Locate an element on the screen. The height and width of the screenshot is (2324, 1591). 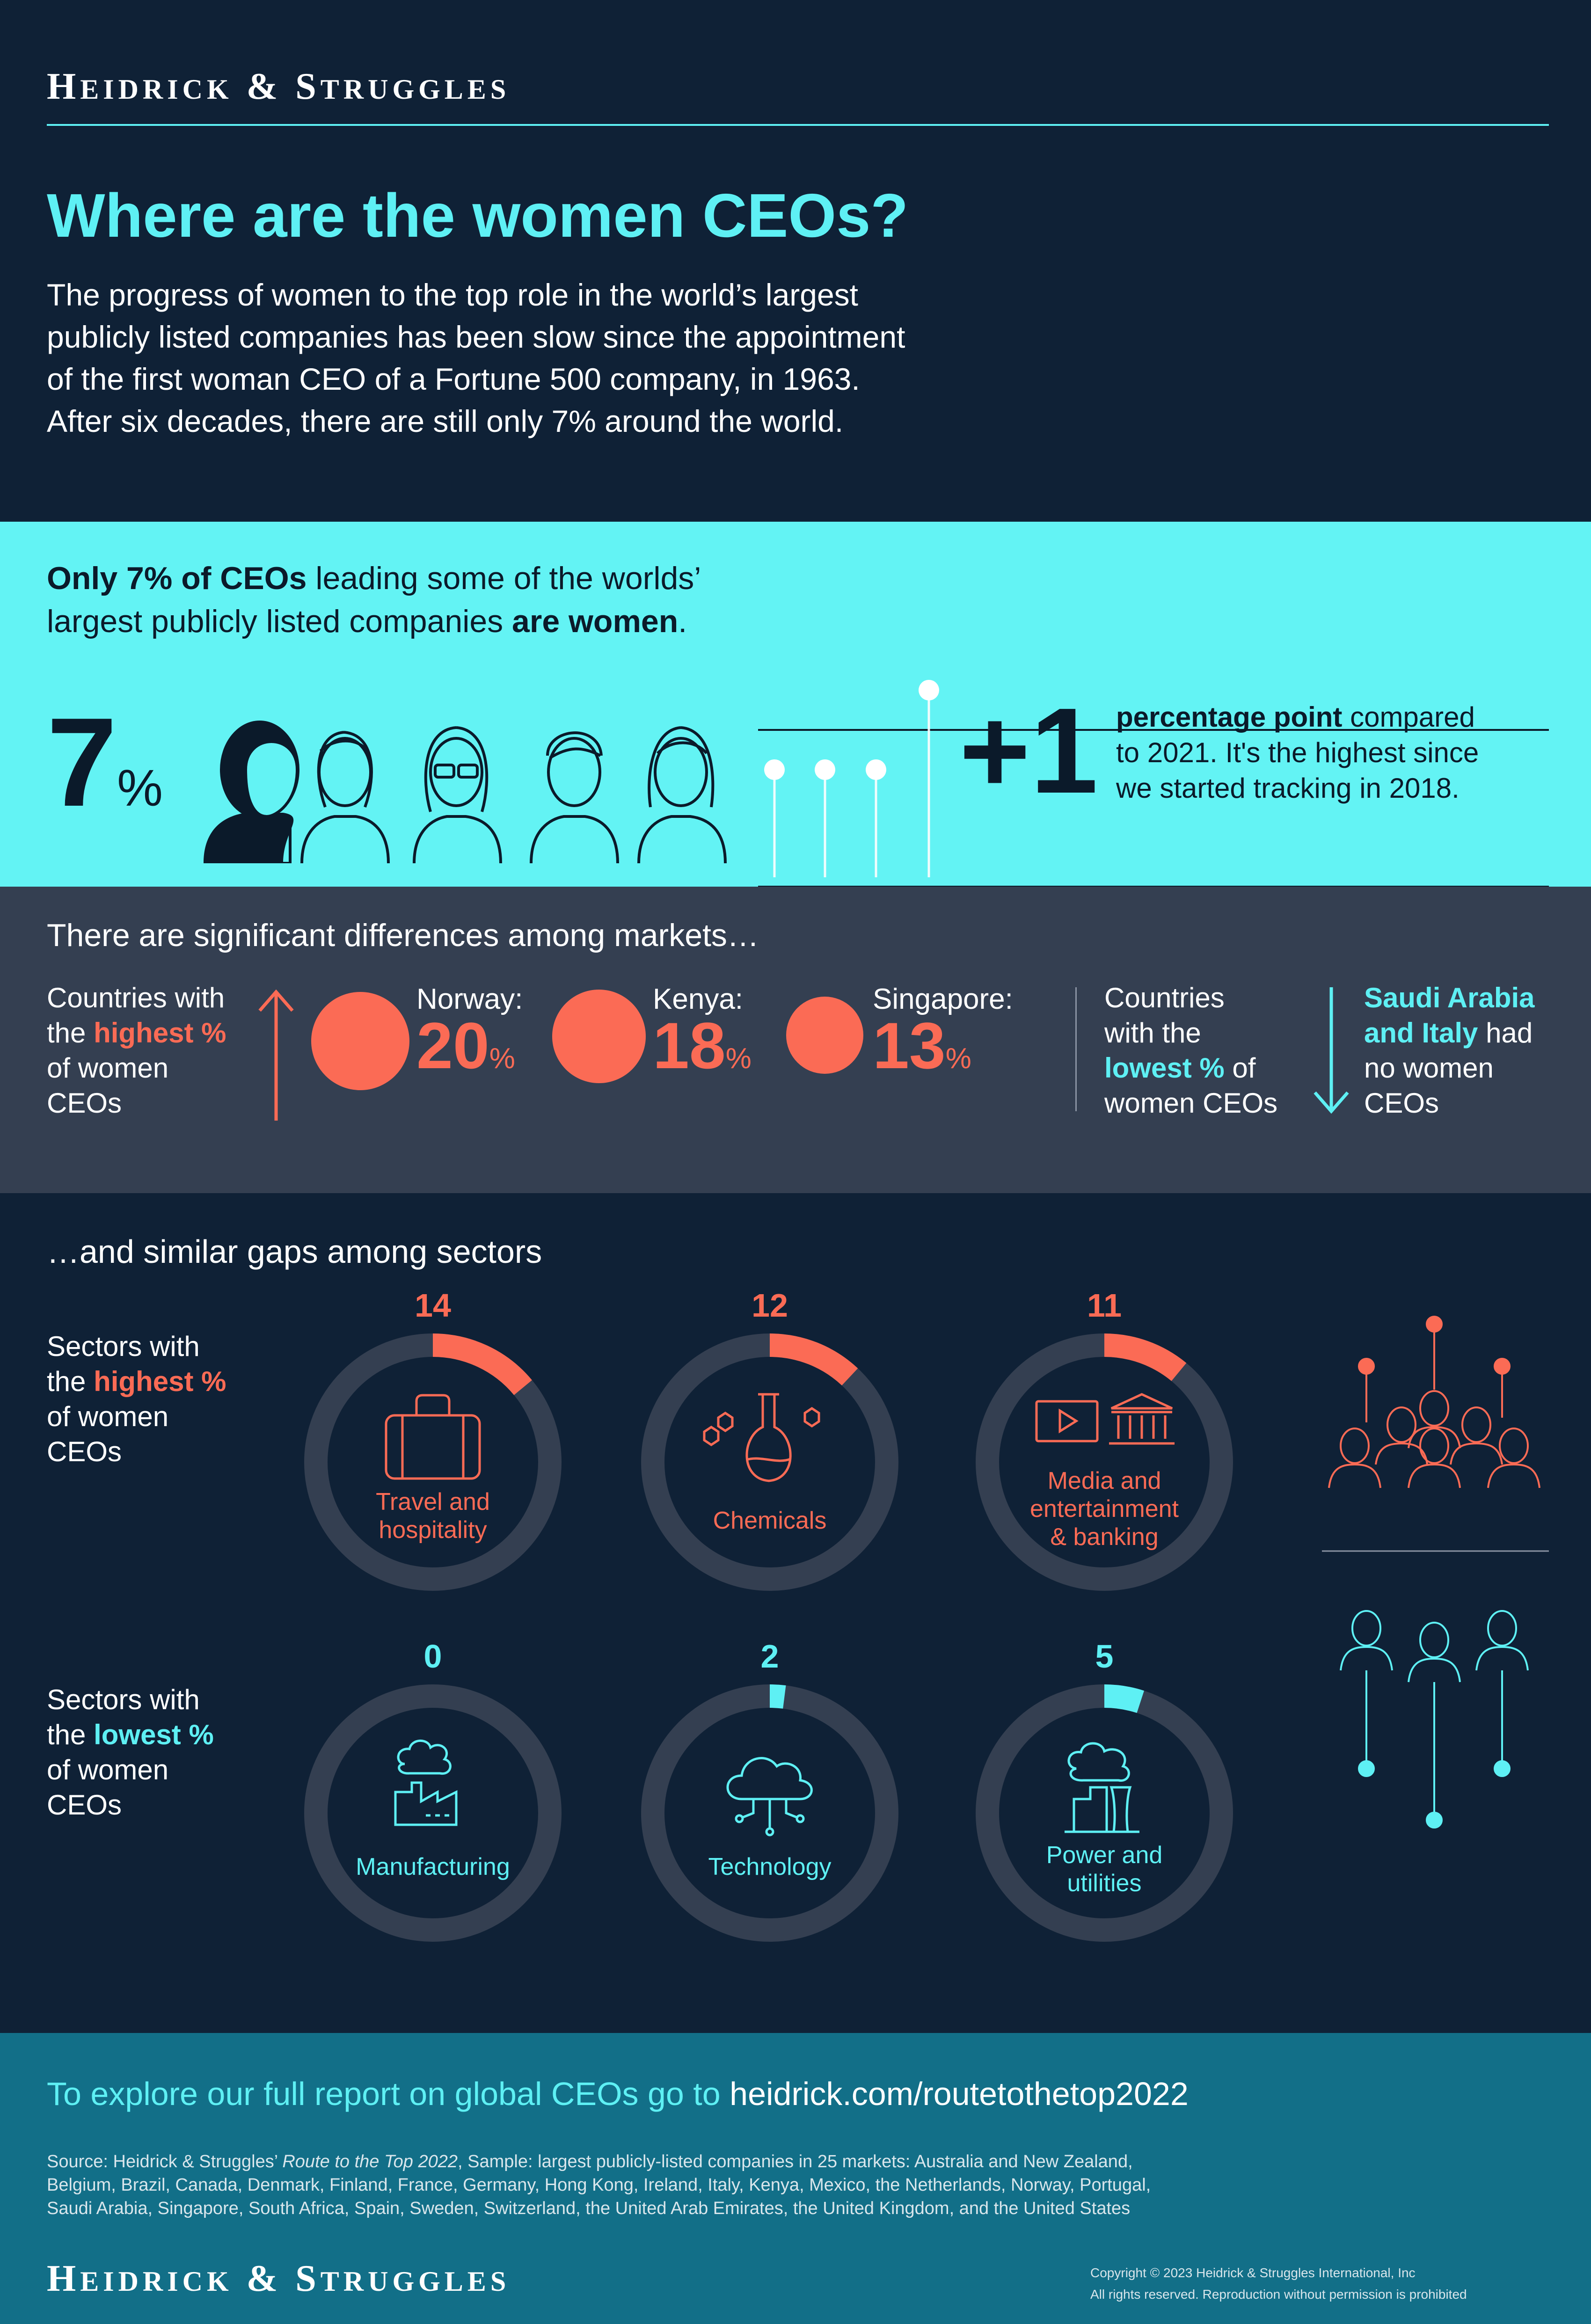
sector-card: 14 Travel and hospitality is located at coordinates (433, 1443).